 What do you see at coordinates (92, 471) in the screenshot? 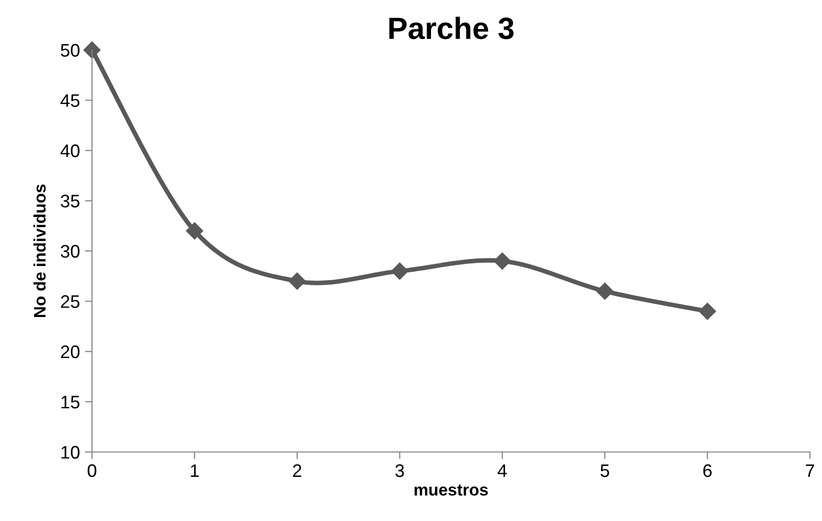
I see `x-tick-label: 0` at bounding box center [92, 471].